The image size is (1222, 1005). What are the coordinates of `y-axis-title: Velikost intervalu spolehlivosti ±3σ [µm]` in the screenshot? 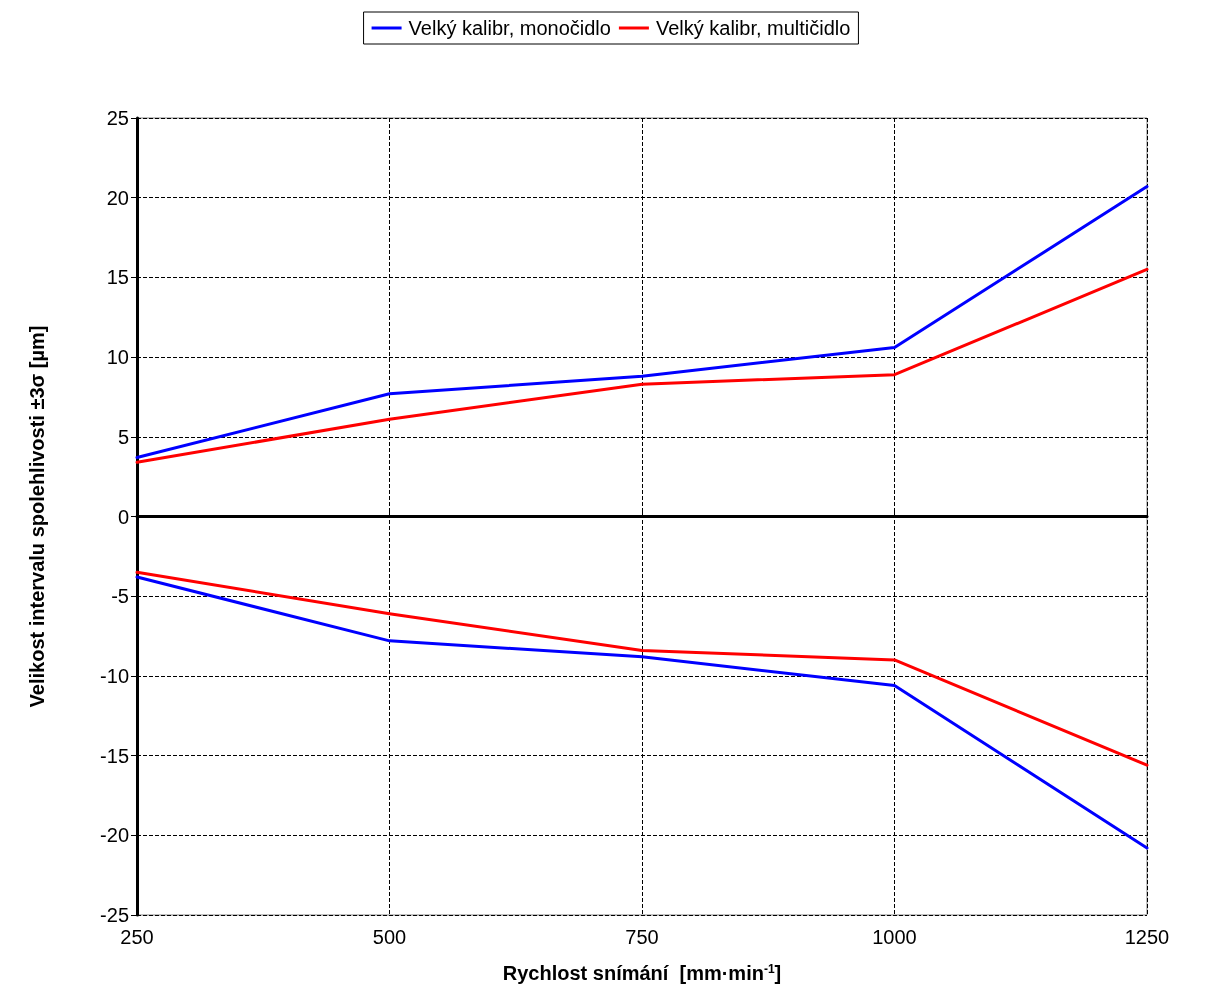 It's located at (37, 516).